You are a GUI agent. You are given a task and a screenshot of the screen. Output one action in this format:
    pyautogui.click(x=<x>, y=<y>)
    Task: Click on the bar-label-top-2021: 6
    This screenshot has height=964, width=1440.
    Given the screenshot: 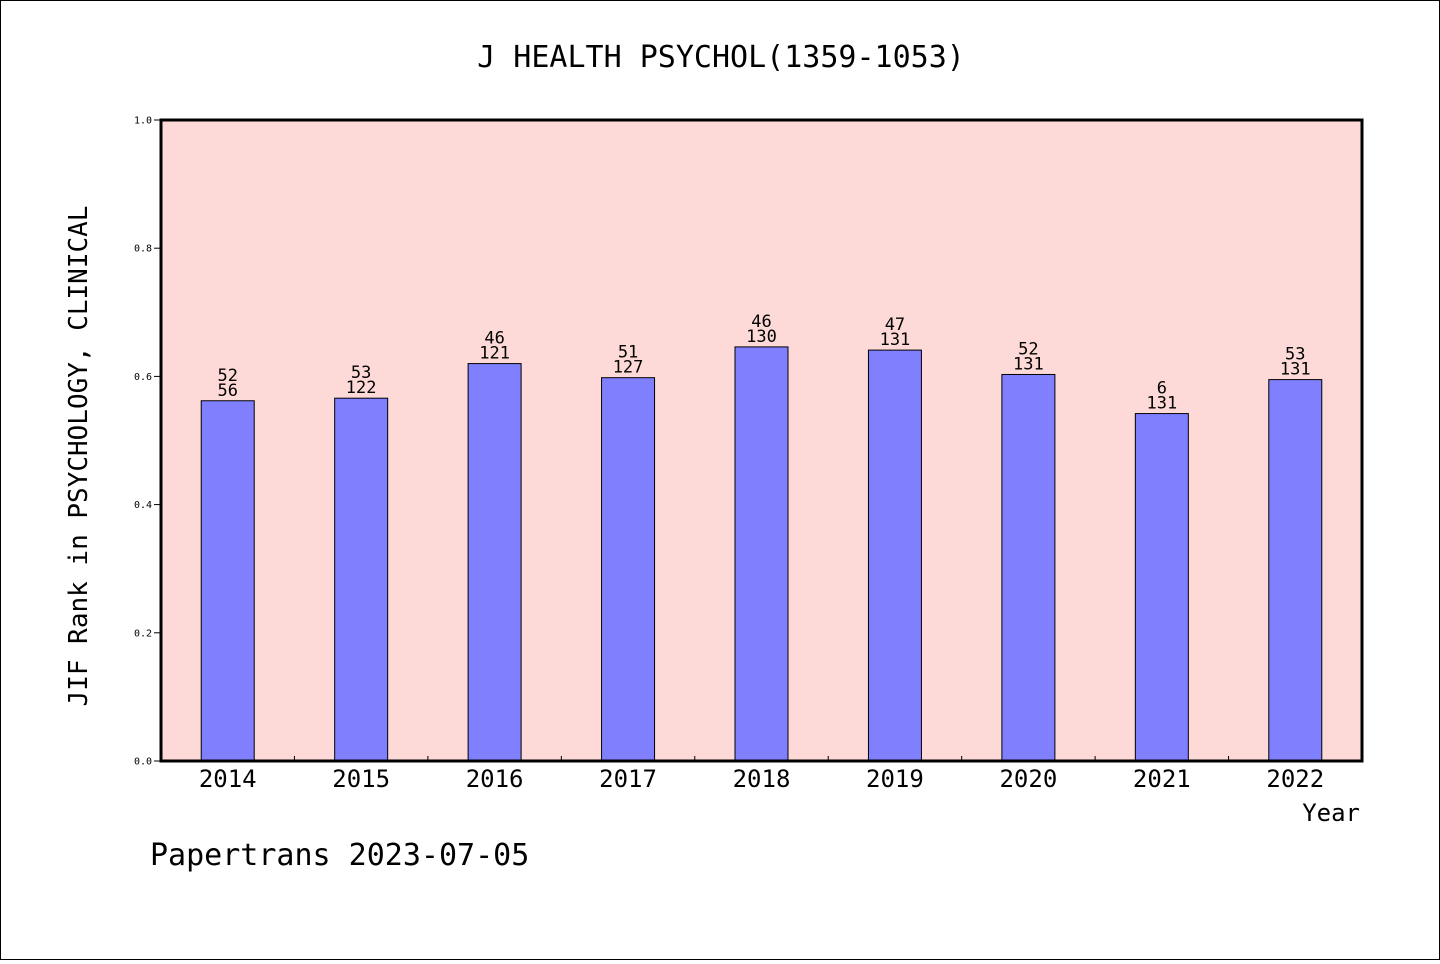 What is the action you would take?
    pyautogui.click(x=1162, y=389)
    